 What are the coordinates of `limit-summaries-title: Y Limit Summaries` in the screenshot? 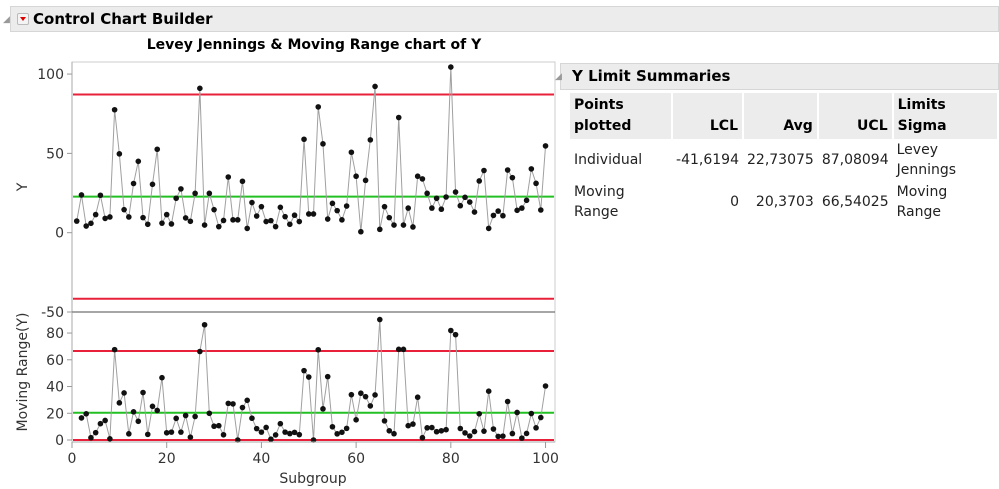 It's located at (651, 76).